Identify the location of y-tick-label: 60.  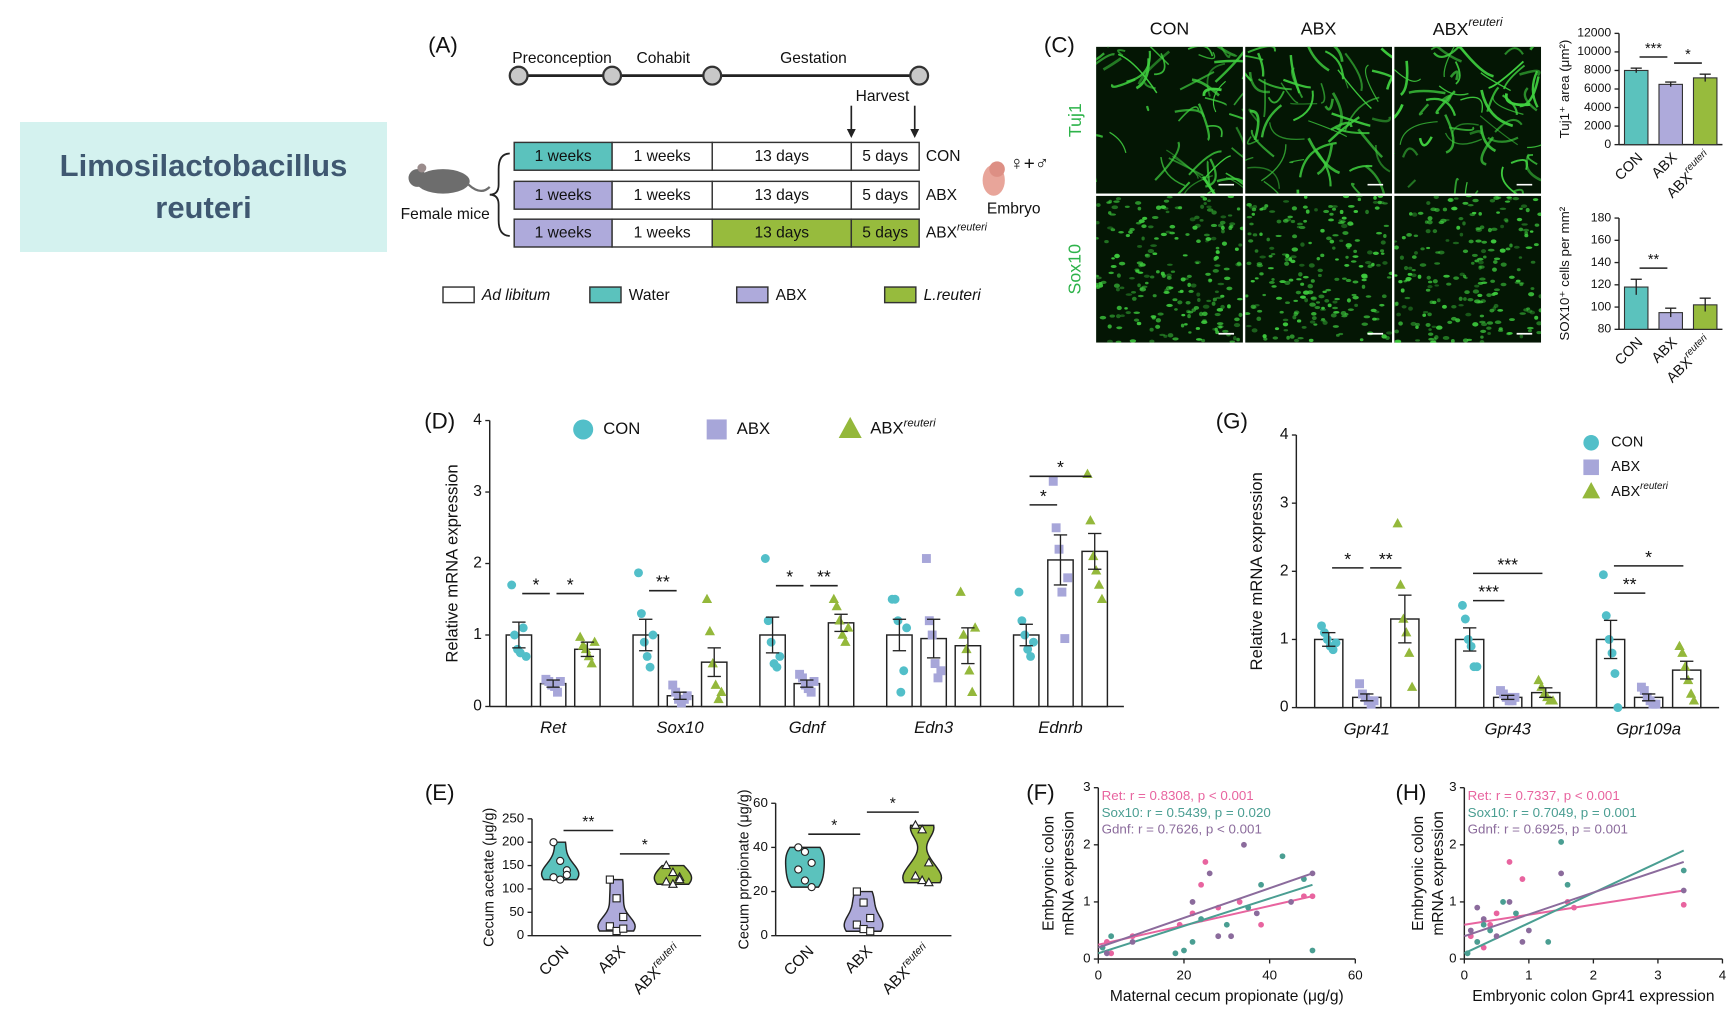
(760, 802).